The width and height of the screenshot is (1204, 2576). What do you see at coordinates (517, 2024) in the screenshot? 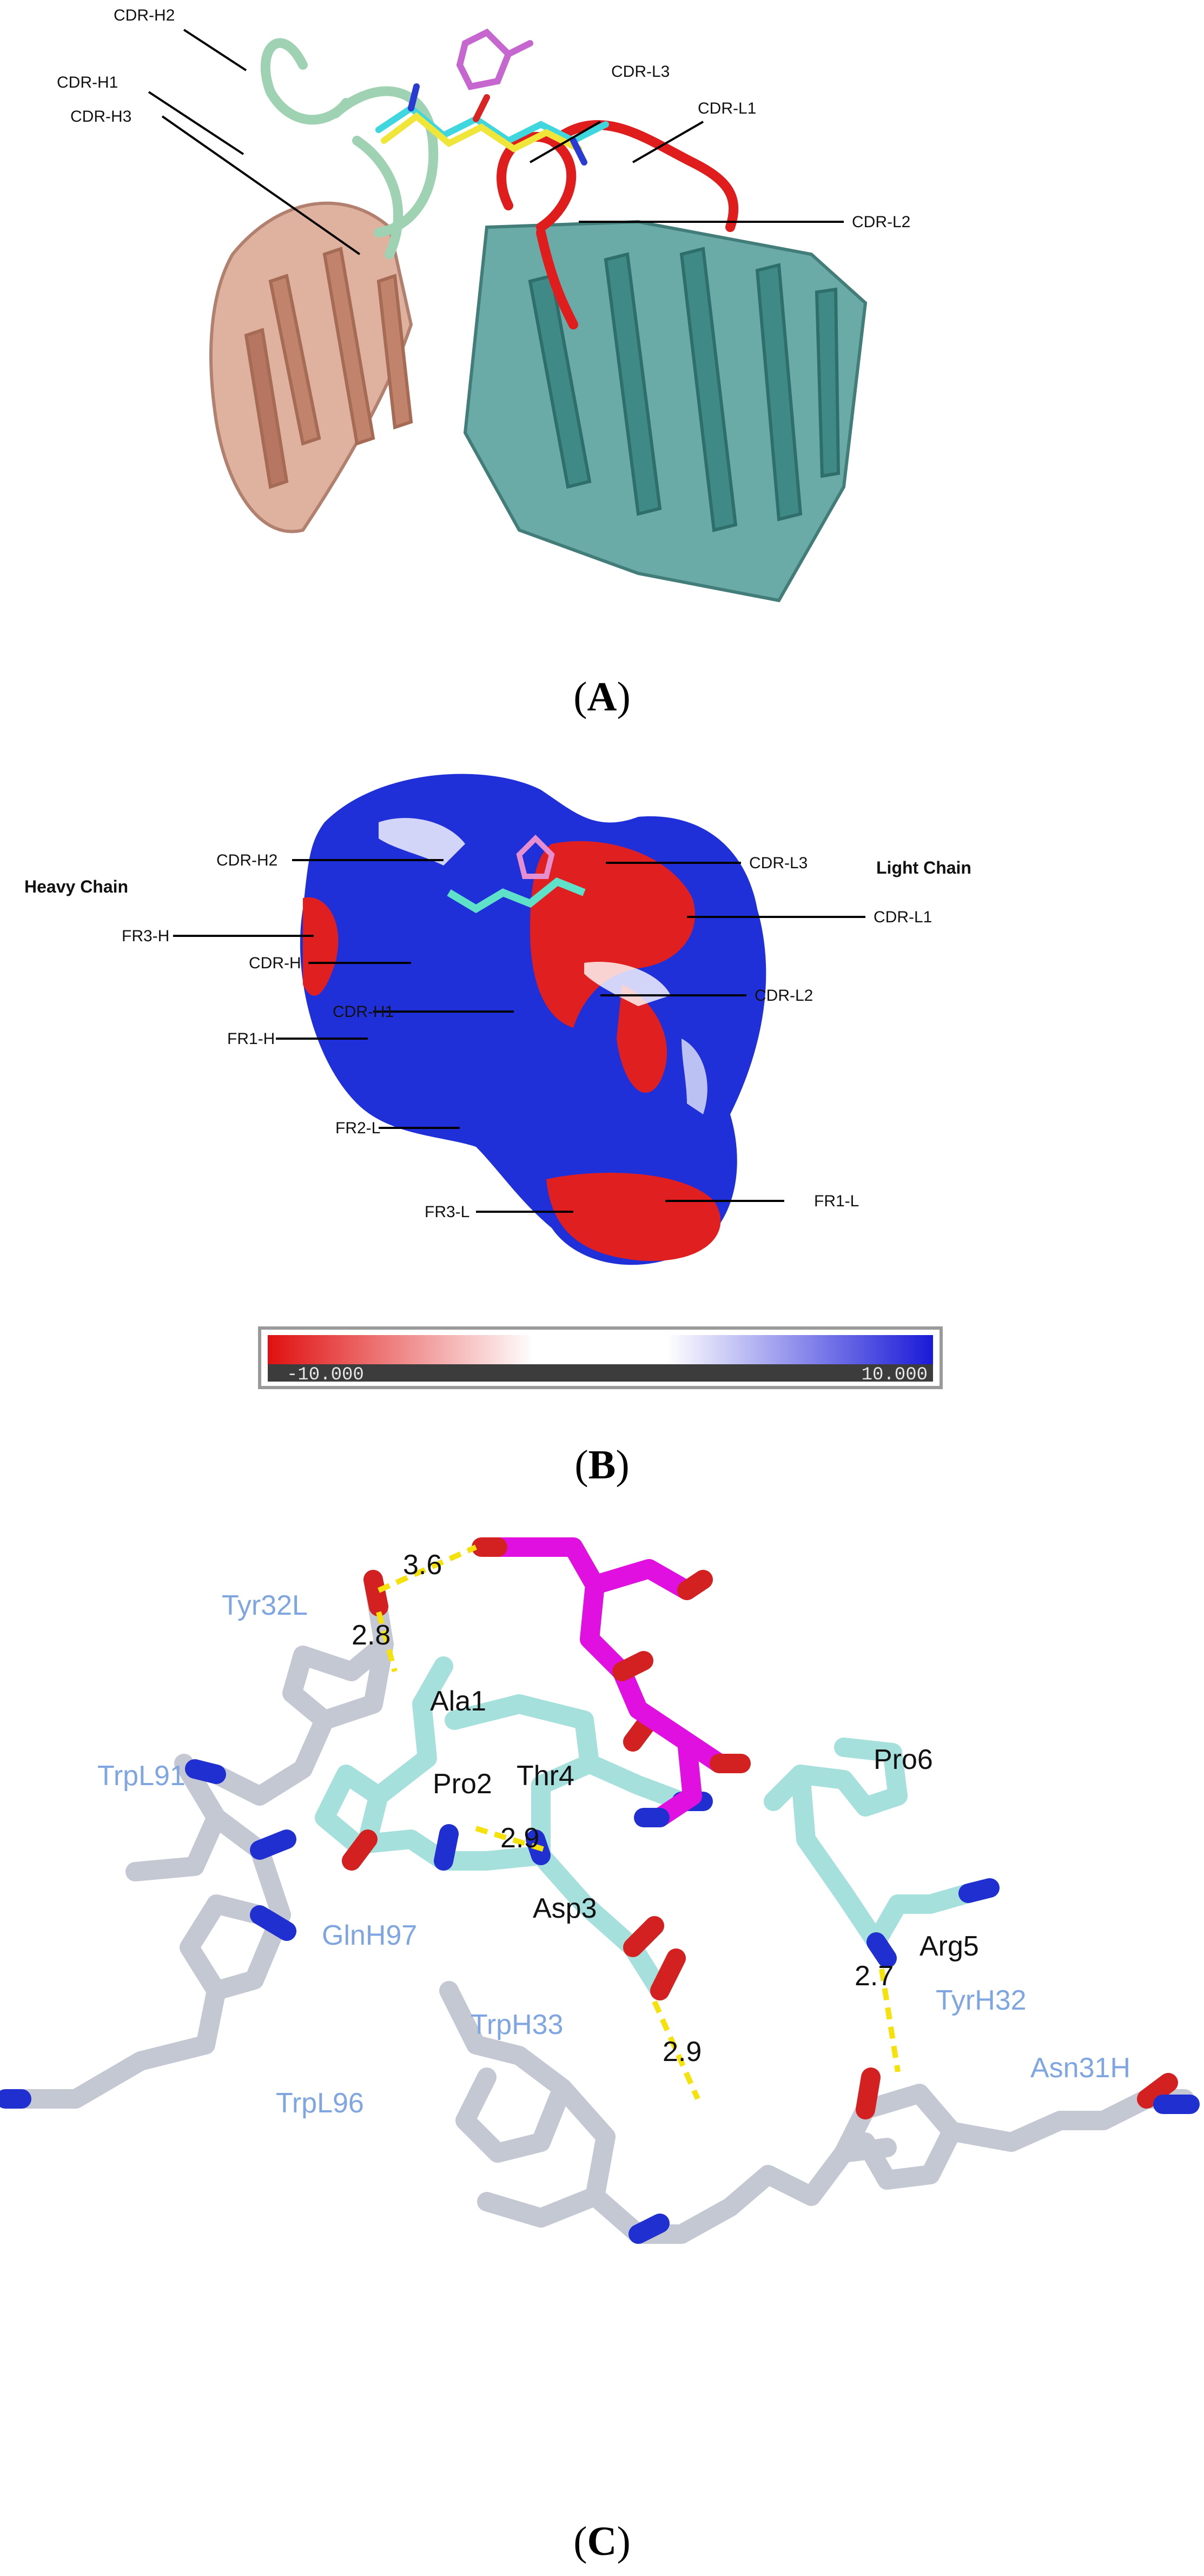
I see `label-trph33: TrpH33` at bounding box center [517, 2024].